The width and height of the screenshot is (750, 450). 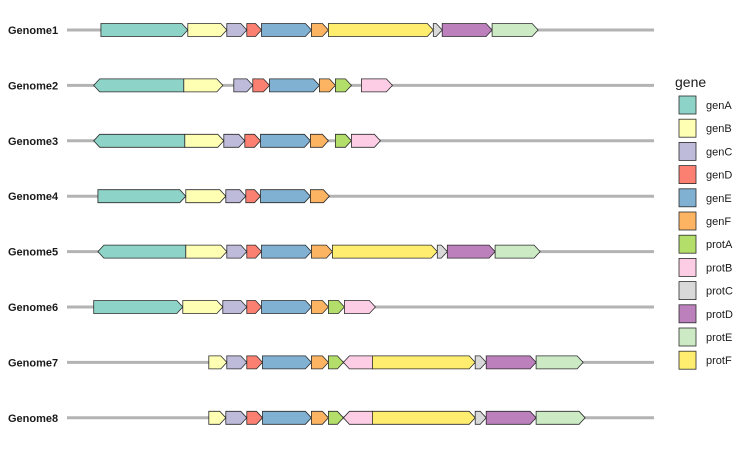 I want to click on legend-key-protE, so click(x=687, y=337).